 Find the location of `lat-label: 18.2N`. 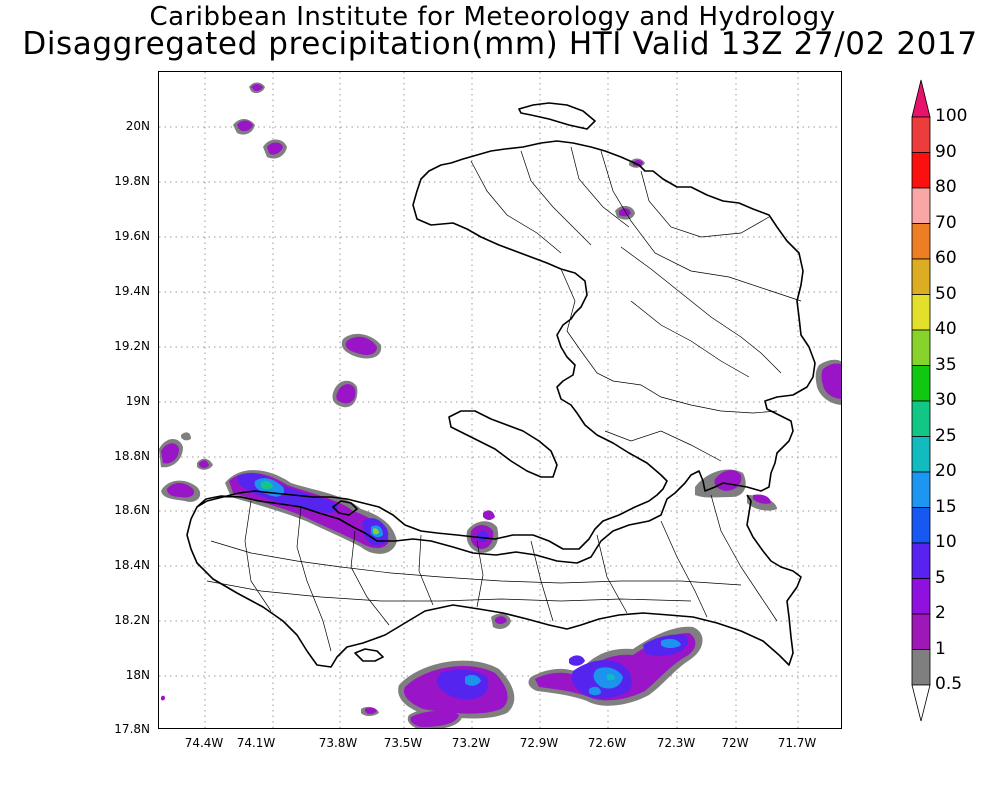

lat-label: 18.2N is located at coordinates (132, 620).